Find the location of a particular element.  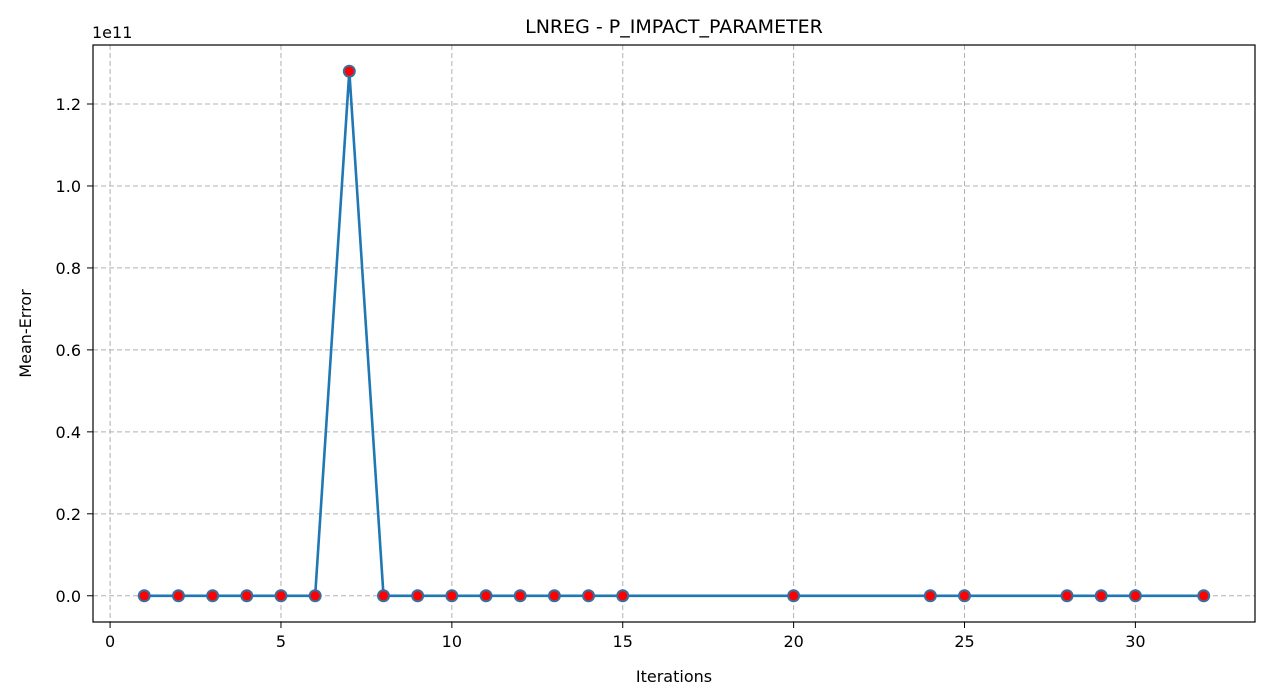

x-tick-label: 30 is located at coordinates (1135, 641).